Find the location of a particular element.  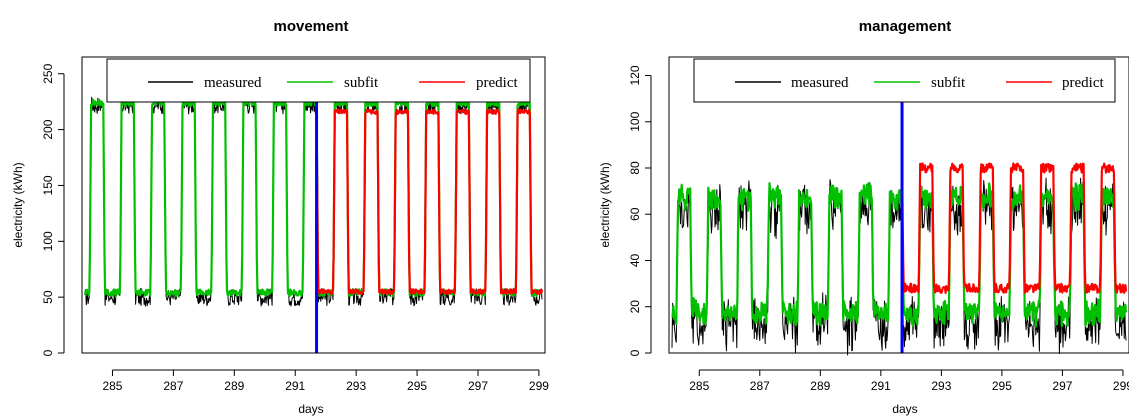

y-tick-label: 120 is located at coordinates (635, 75).